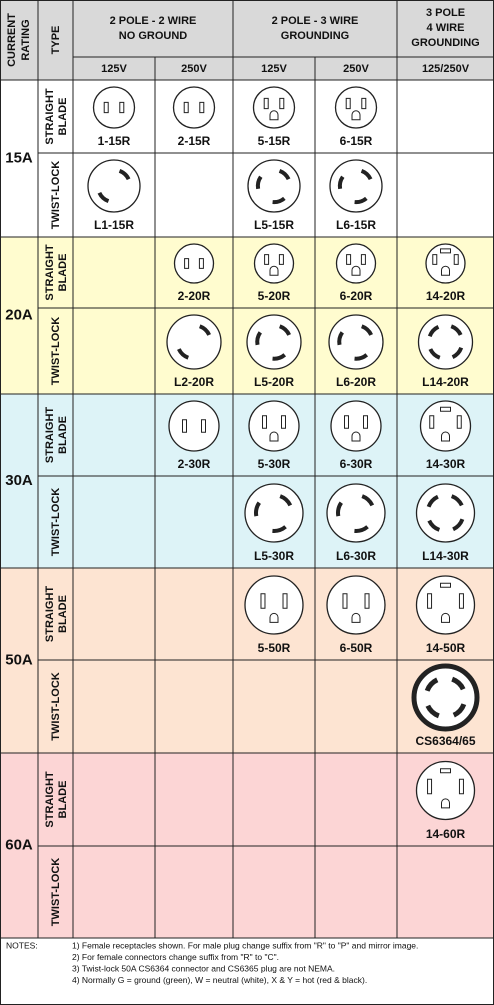 Image resolution: width=494 pixels, height=1005 pixels. I want to click on receptacle-label: L6-15R, so click(356, 225).